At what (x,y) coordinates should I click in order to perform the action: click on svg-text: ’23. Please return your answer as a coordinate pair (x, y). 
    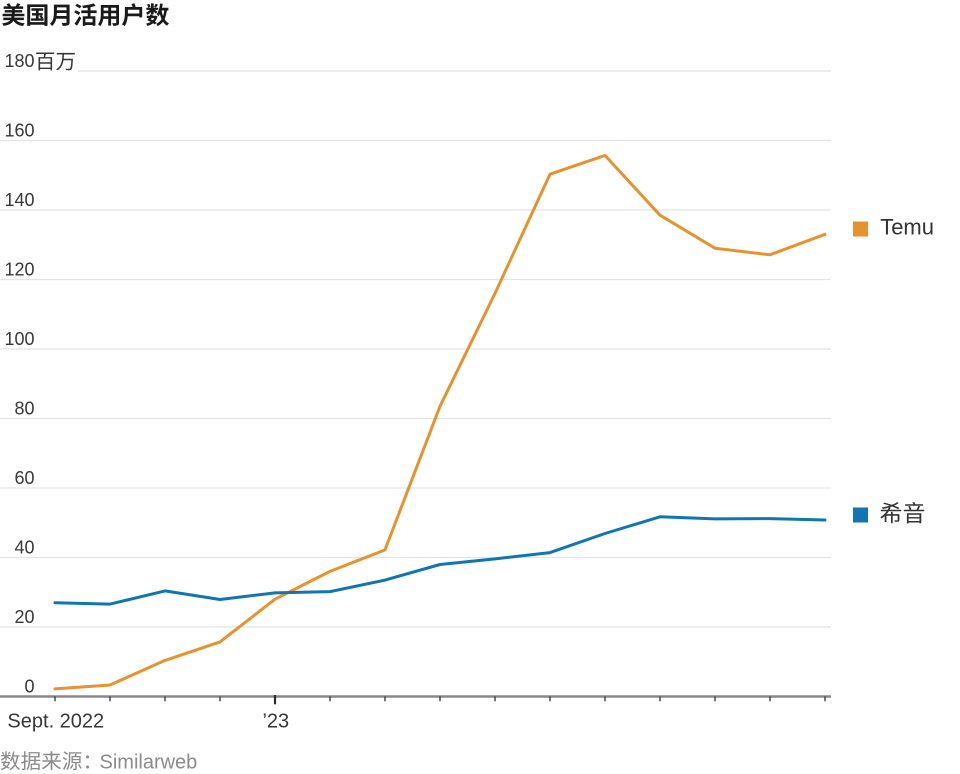
    Looking at the image, I should click on (275, 721).